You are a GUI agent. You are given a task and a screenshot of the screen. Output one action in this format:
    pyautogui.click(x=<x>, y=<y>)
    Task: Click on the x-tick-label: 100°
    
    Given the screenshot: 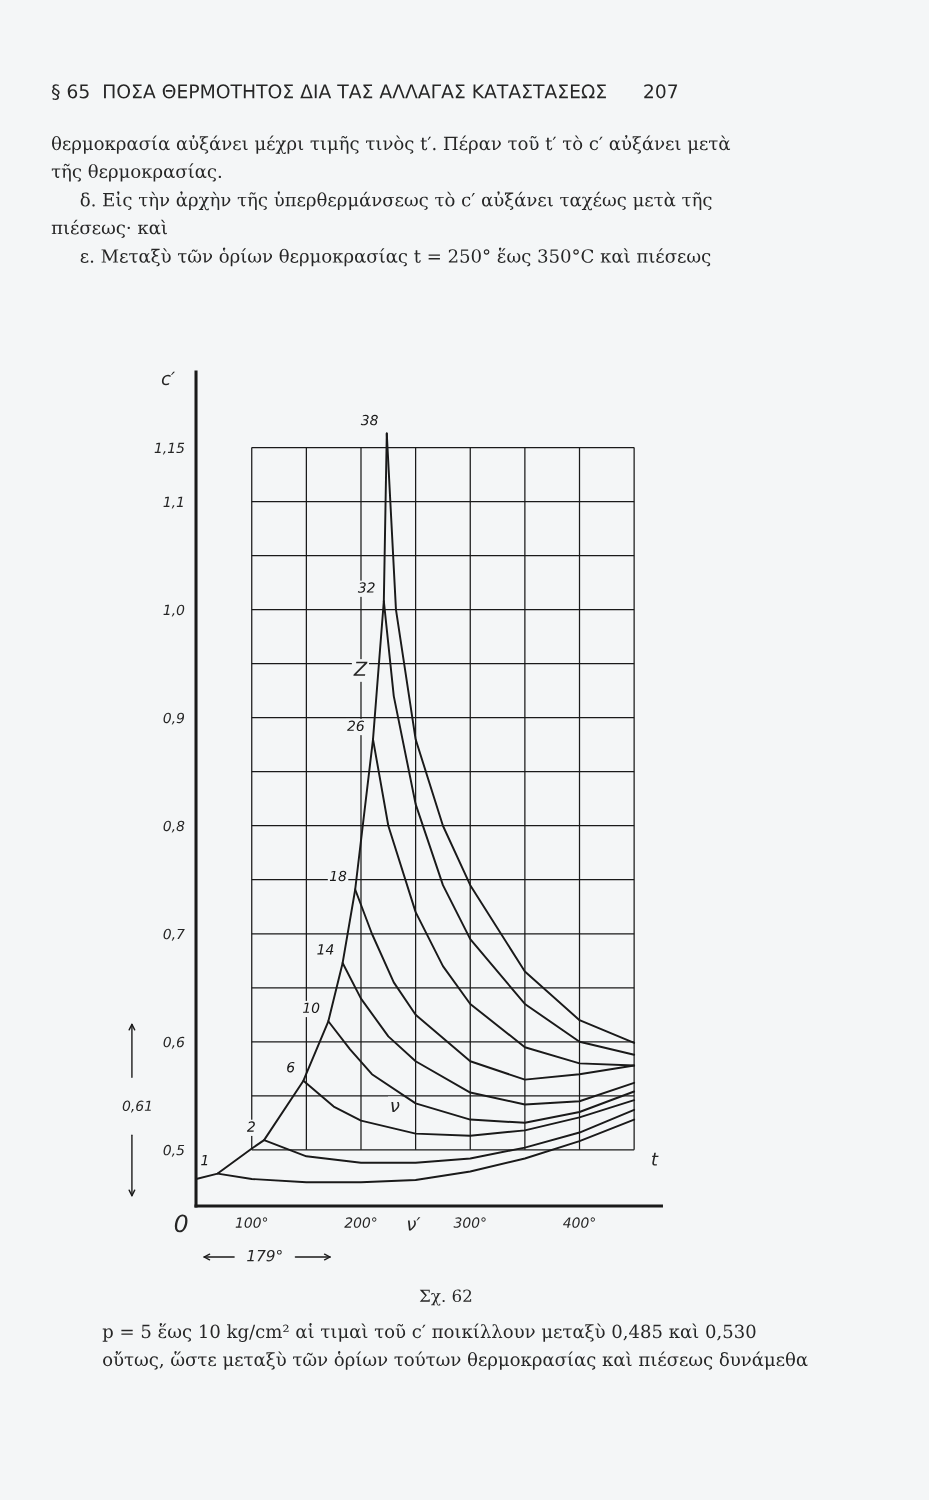 What is the action you would take?
    pyautogui.click(x=251, y=1222)
    